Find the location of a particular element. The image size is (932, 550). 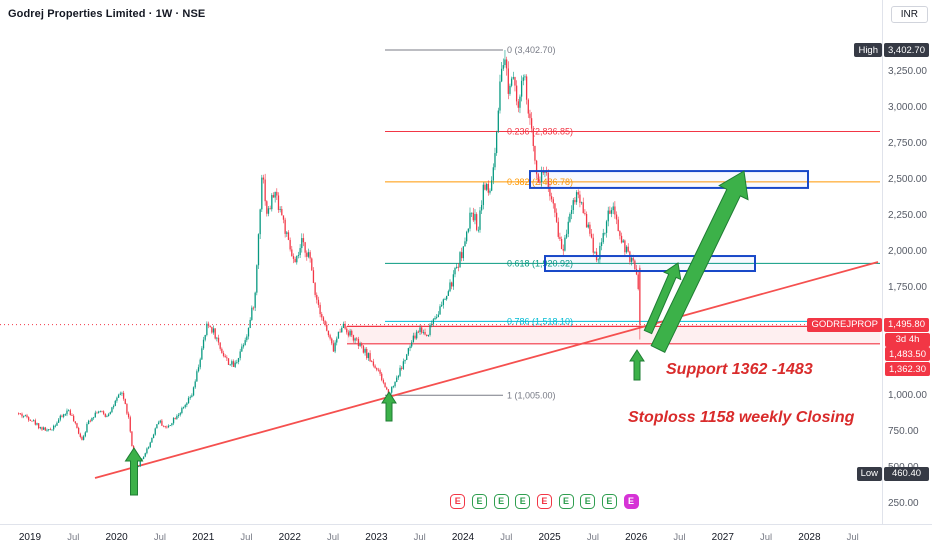

time-tick-label: 2027 is located at coordinates (722, 537).